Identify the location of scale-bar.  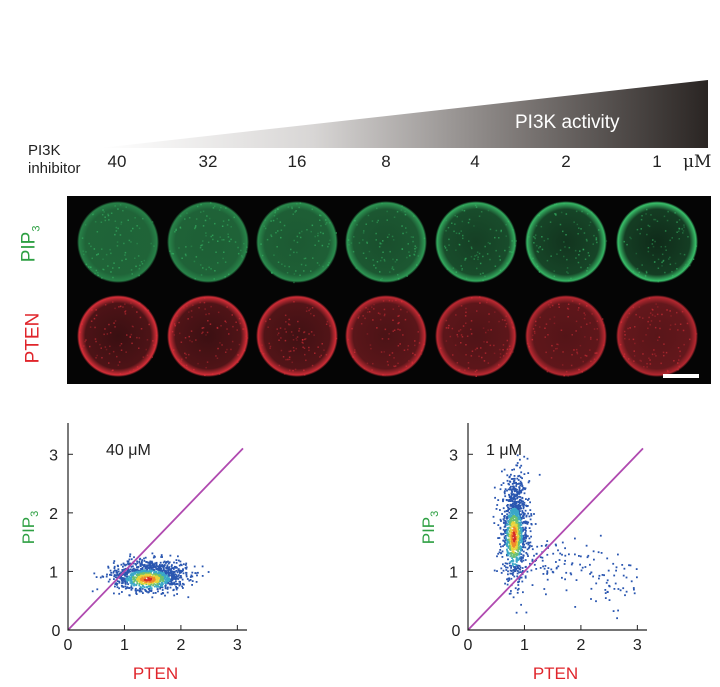
(681, 376).